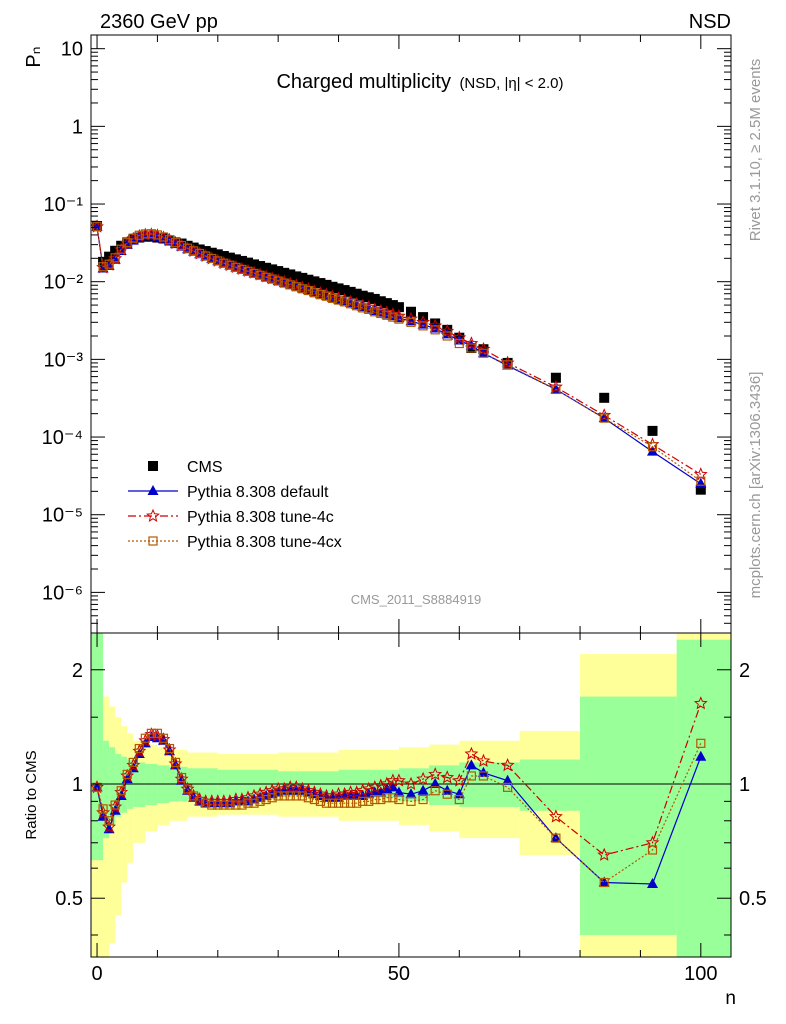  Describe the element at coordinates (231, 517) in the screenshot. I see `legend-item: Pythia 8.308 tune-4c` at that location.